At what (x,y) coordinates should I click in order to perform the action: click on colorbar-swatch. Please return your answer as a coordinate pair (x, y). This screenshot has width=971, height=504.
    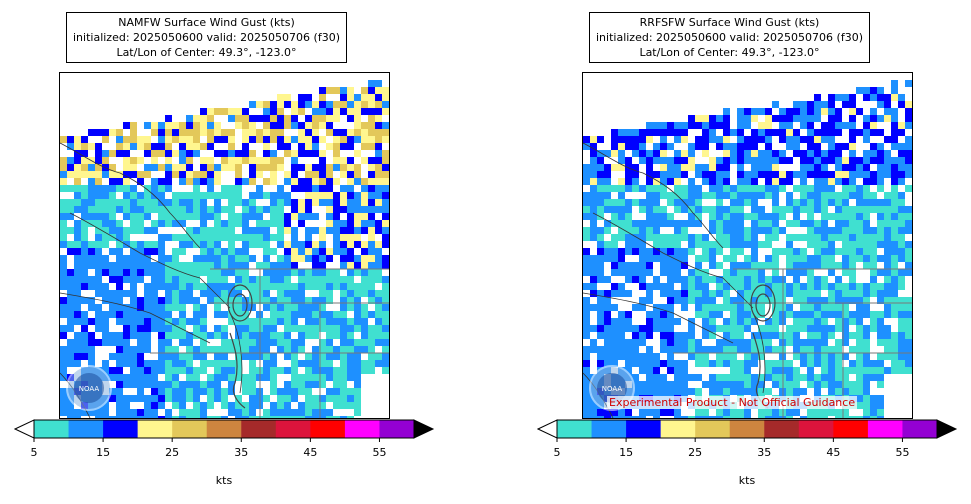
    Looking at the image, I should click on (609, 429).